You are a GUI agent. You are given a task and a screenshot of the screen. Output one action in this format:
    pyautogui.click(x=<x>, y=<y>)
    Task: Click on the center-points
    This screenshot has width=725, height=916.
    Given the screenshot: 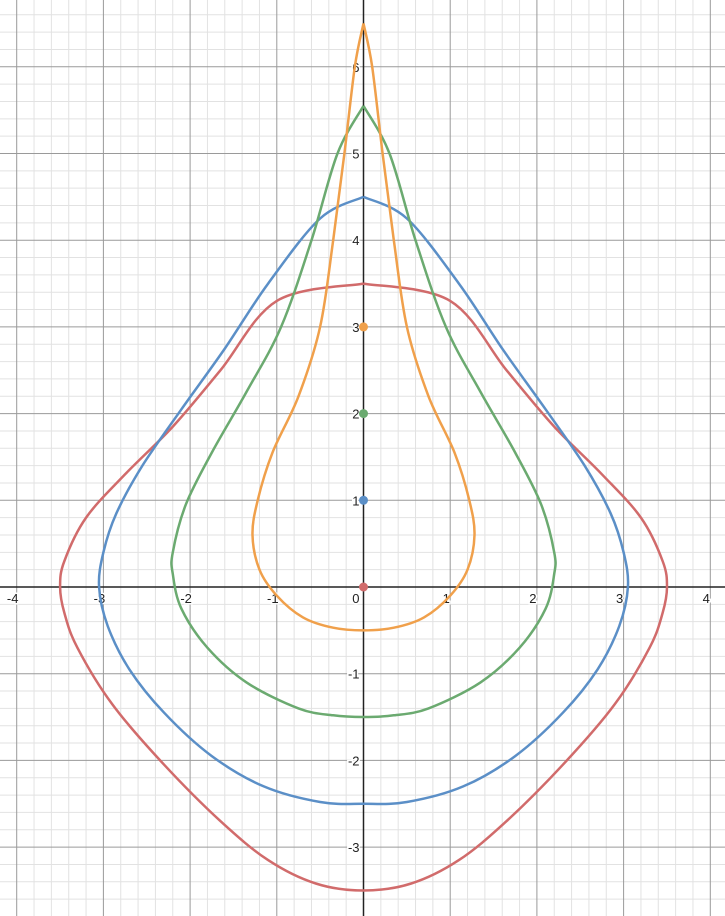 What is the action you would take?
    pyautogui.click(x=363, y=457)
    